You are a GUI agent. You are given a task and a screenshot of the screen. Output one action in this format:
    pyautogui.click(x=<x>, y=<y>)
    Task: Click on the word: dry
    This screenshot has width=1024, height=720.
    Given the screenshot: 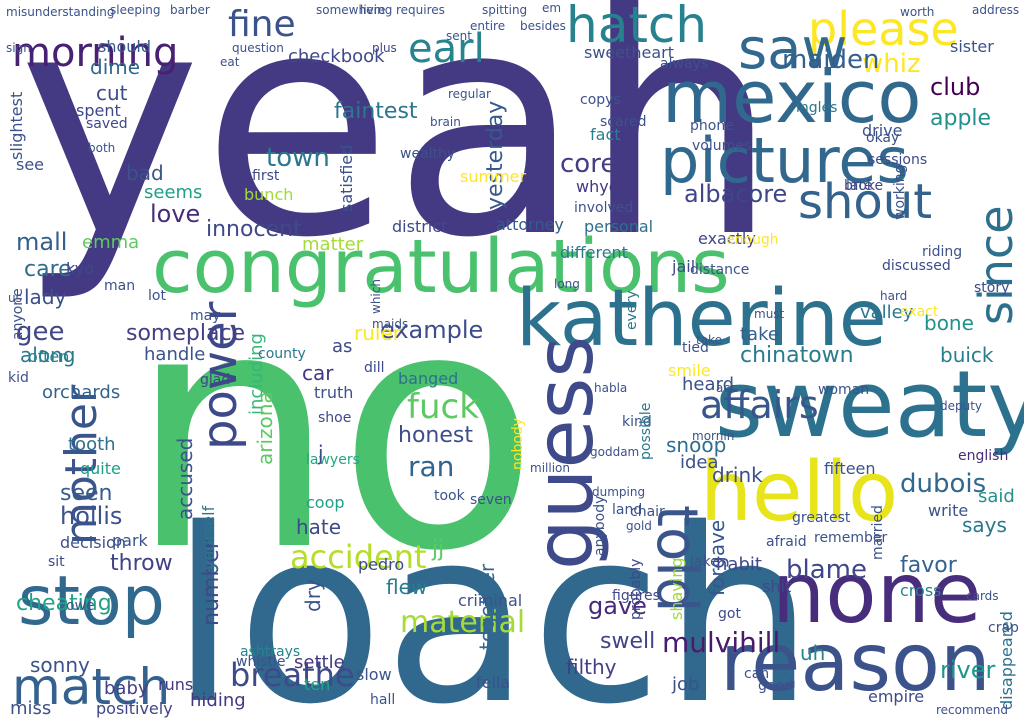 What is the action you would take?
    pyautogui.click(x=313, y=595)
    